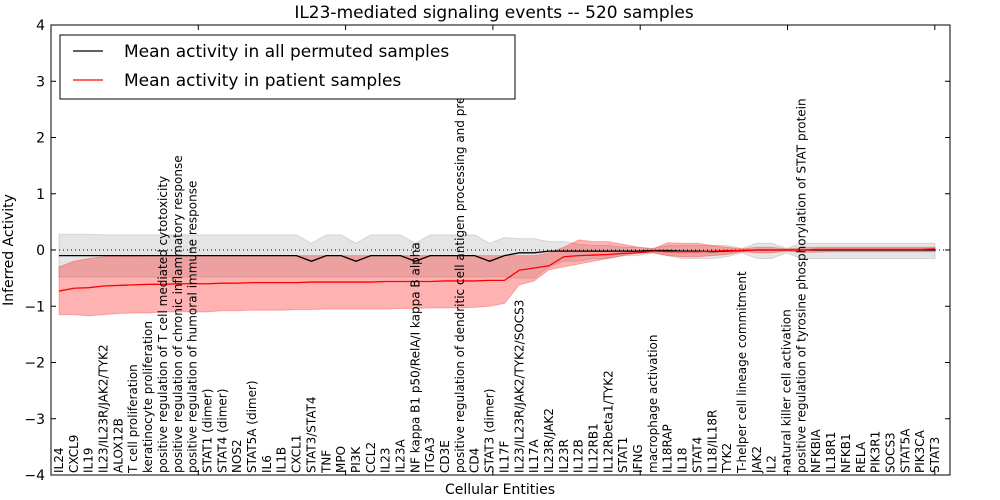 The image size is (1000, 500). Describe the element at coordinates (148, 397) in the screenshot. I see `category-label: keratinocyte proliferation` at that location.